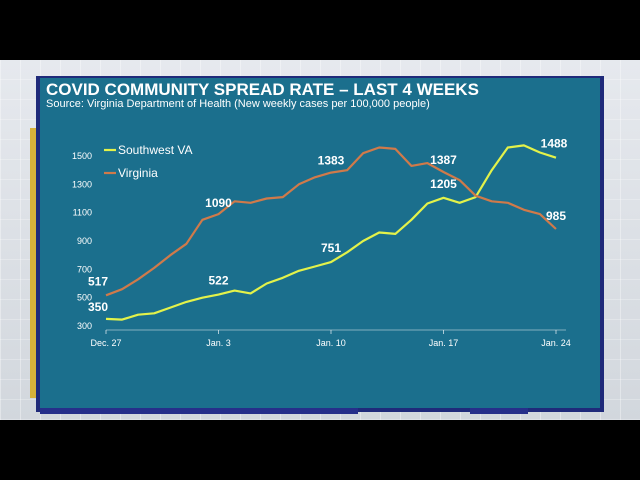 This screenshot has height=480, width=640. Describe the element at coordinates (199, 411) in the screenshot. I see `accent-stripe-blue` at that location.